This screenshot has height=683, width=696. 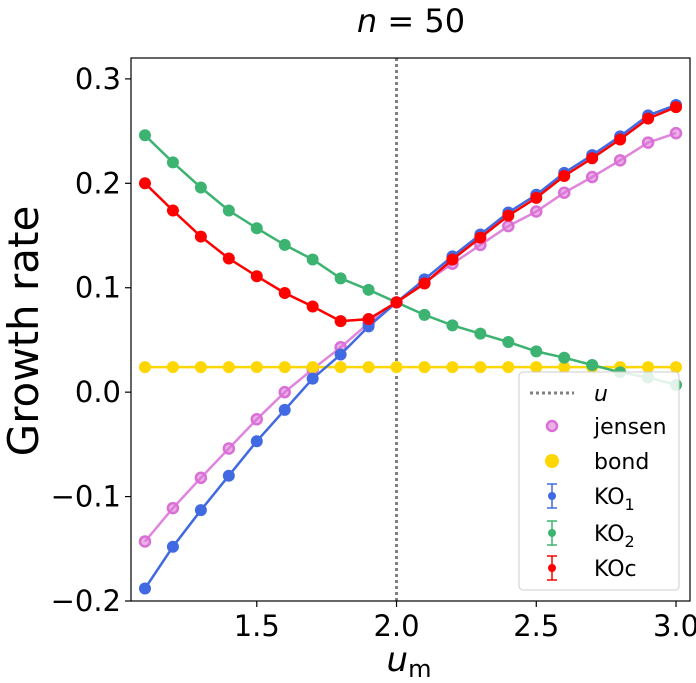 I want to click on x-tick-label: 2.0, so click(x=396, y=626).